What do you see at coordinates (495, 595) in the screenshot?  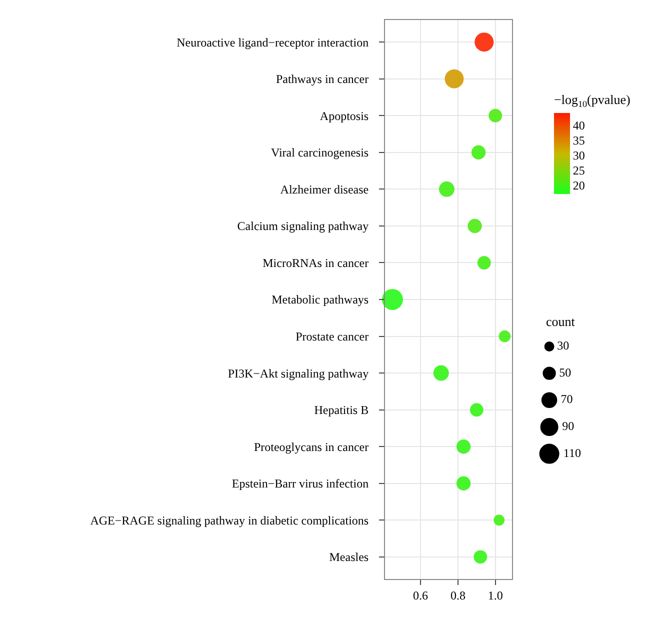 I see `x-tick-label: 1.0` at bounding box center [495, 595].